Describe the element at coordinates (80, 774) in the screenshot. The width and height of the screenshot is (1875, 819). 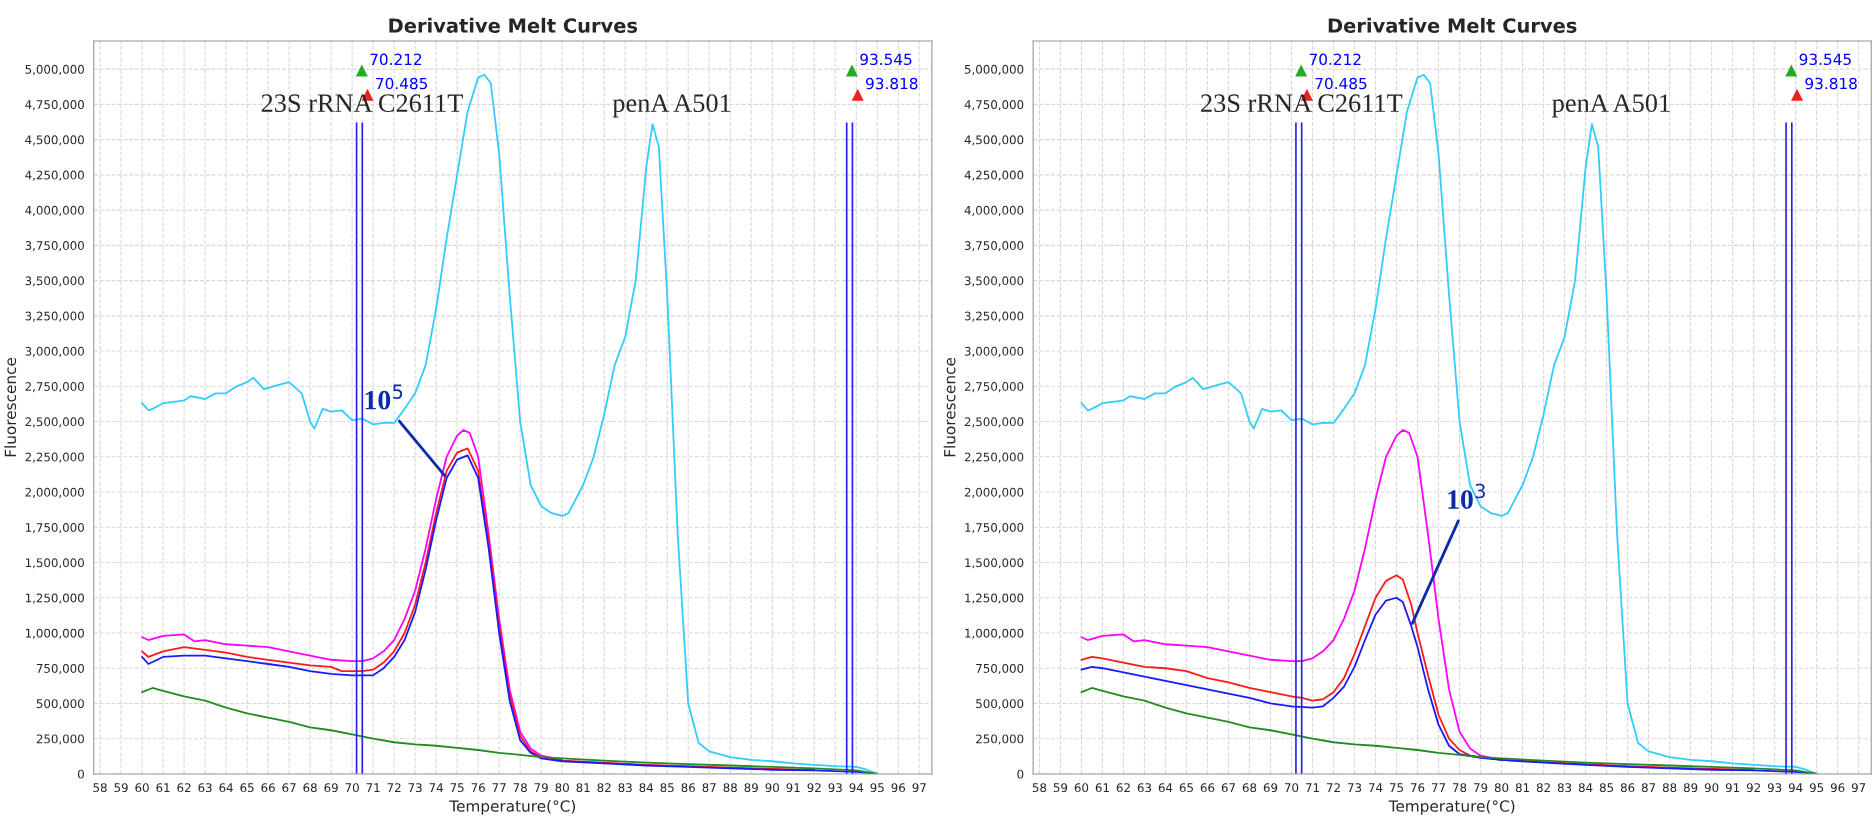
I see `y-tick-label: 0` at that location.